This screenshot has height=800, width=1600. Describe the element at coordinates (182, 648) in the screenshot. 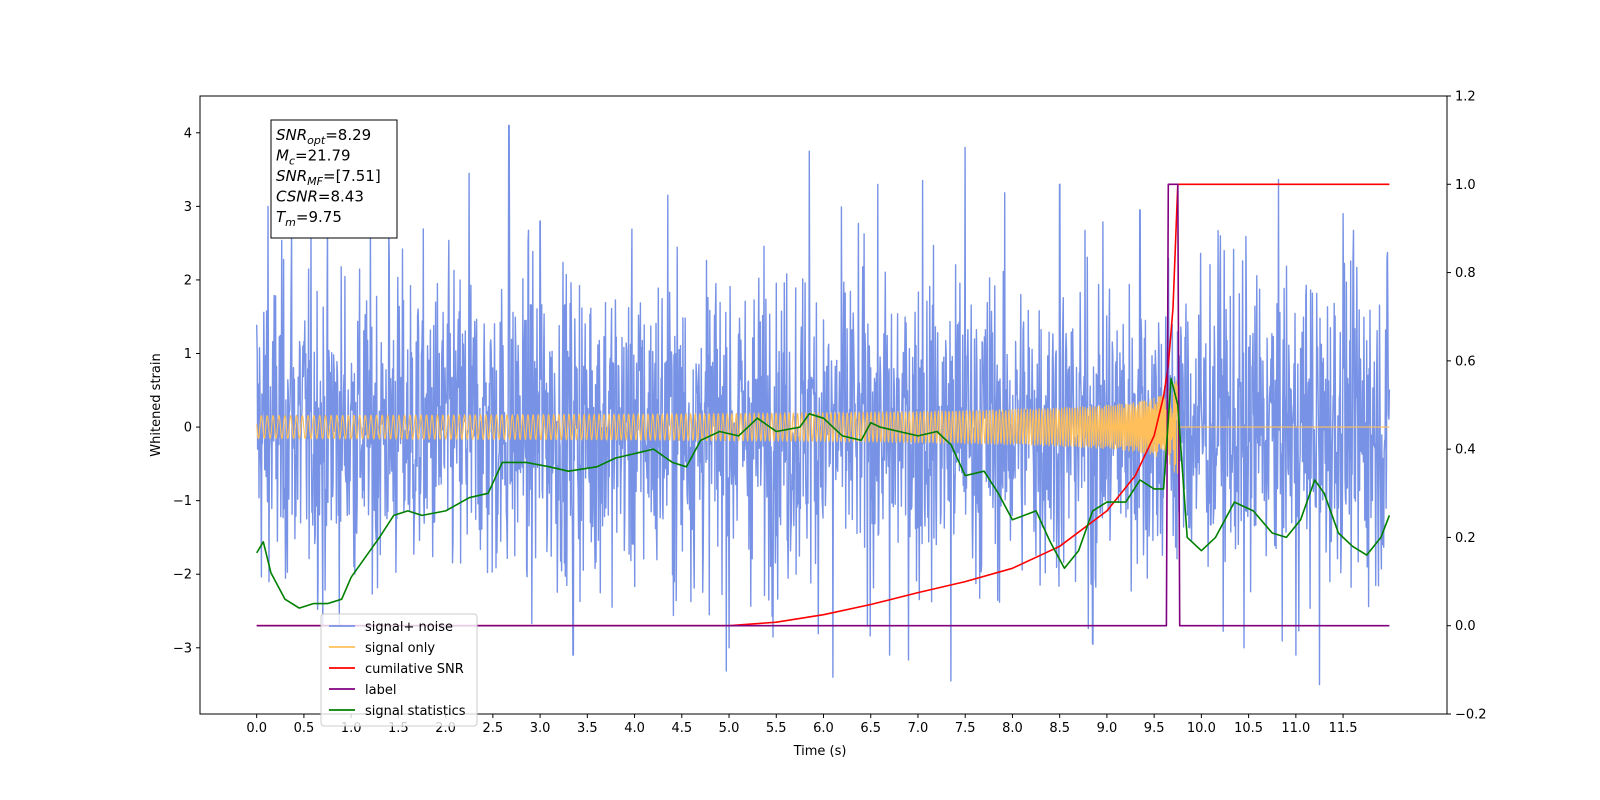

I see `y-left-tick-label: −3` at that location.